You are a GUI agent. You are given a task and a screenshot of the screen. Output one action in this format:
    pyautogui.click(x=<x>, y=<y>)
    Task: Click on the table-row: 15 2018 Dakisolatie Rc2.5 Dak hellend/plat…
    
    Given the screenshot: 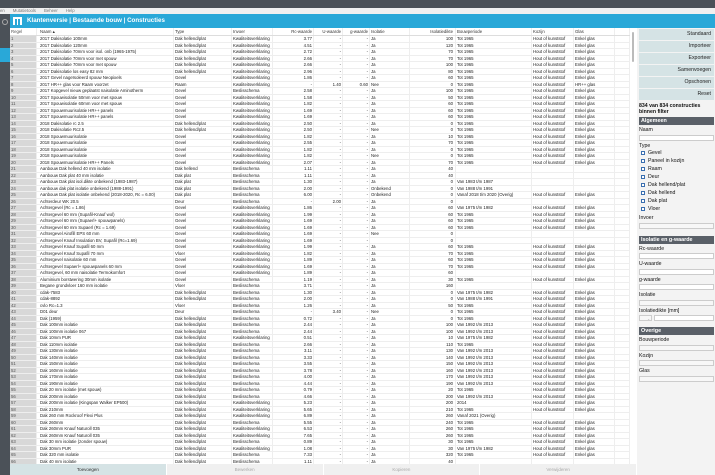 What is the action you would take?
    pyautogui.click(x=320, y=130)
    